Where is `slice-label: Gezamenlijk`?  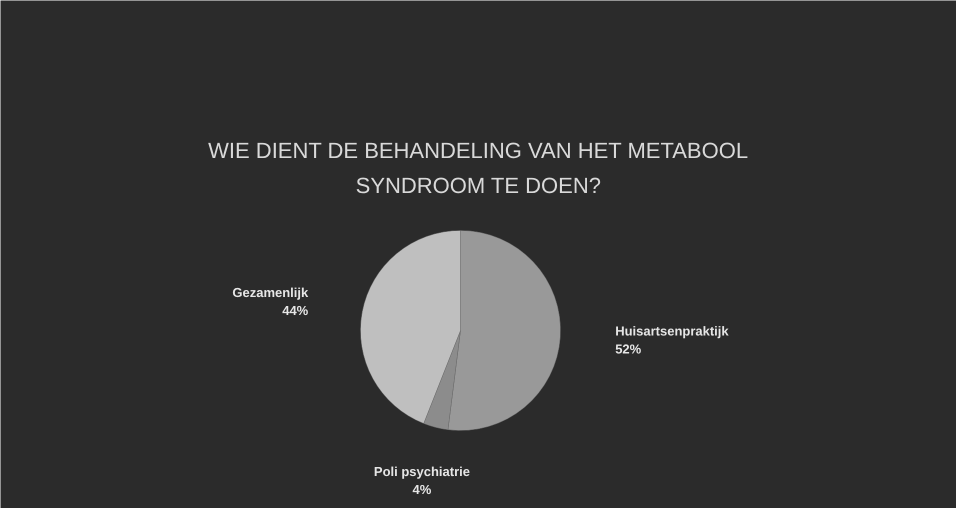 slice-label: Gezamenlijk is located at coordinates (271, 292).